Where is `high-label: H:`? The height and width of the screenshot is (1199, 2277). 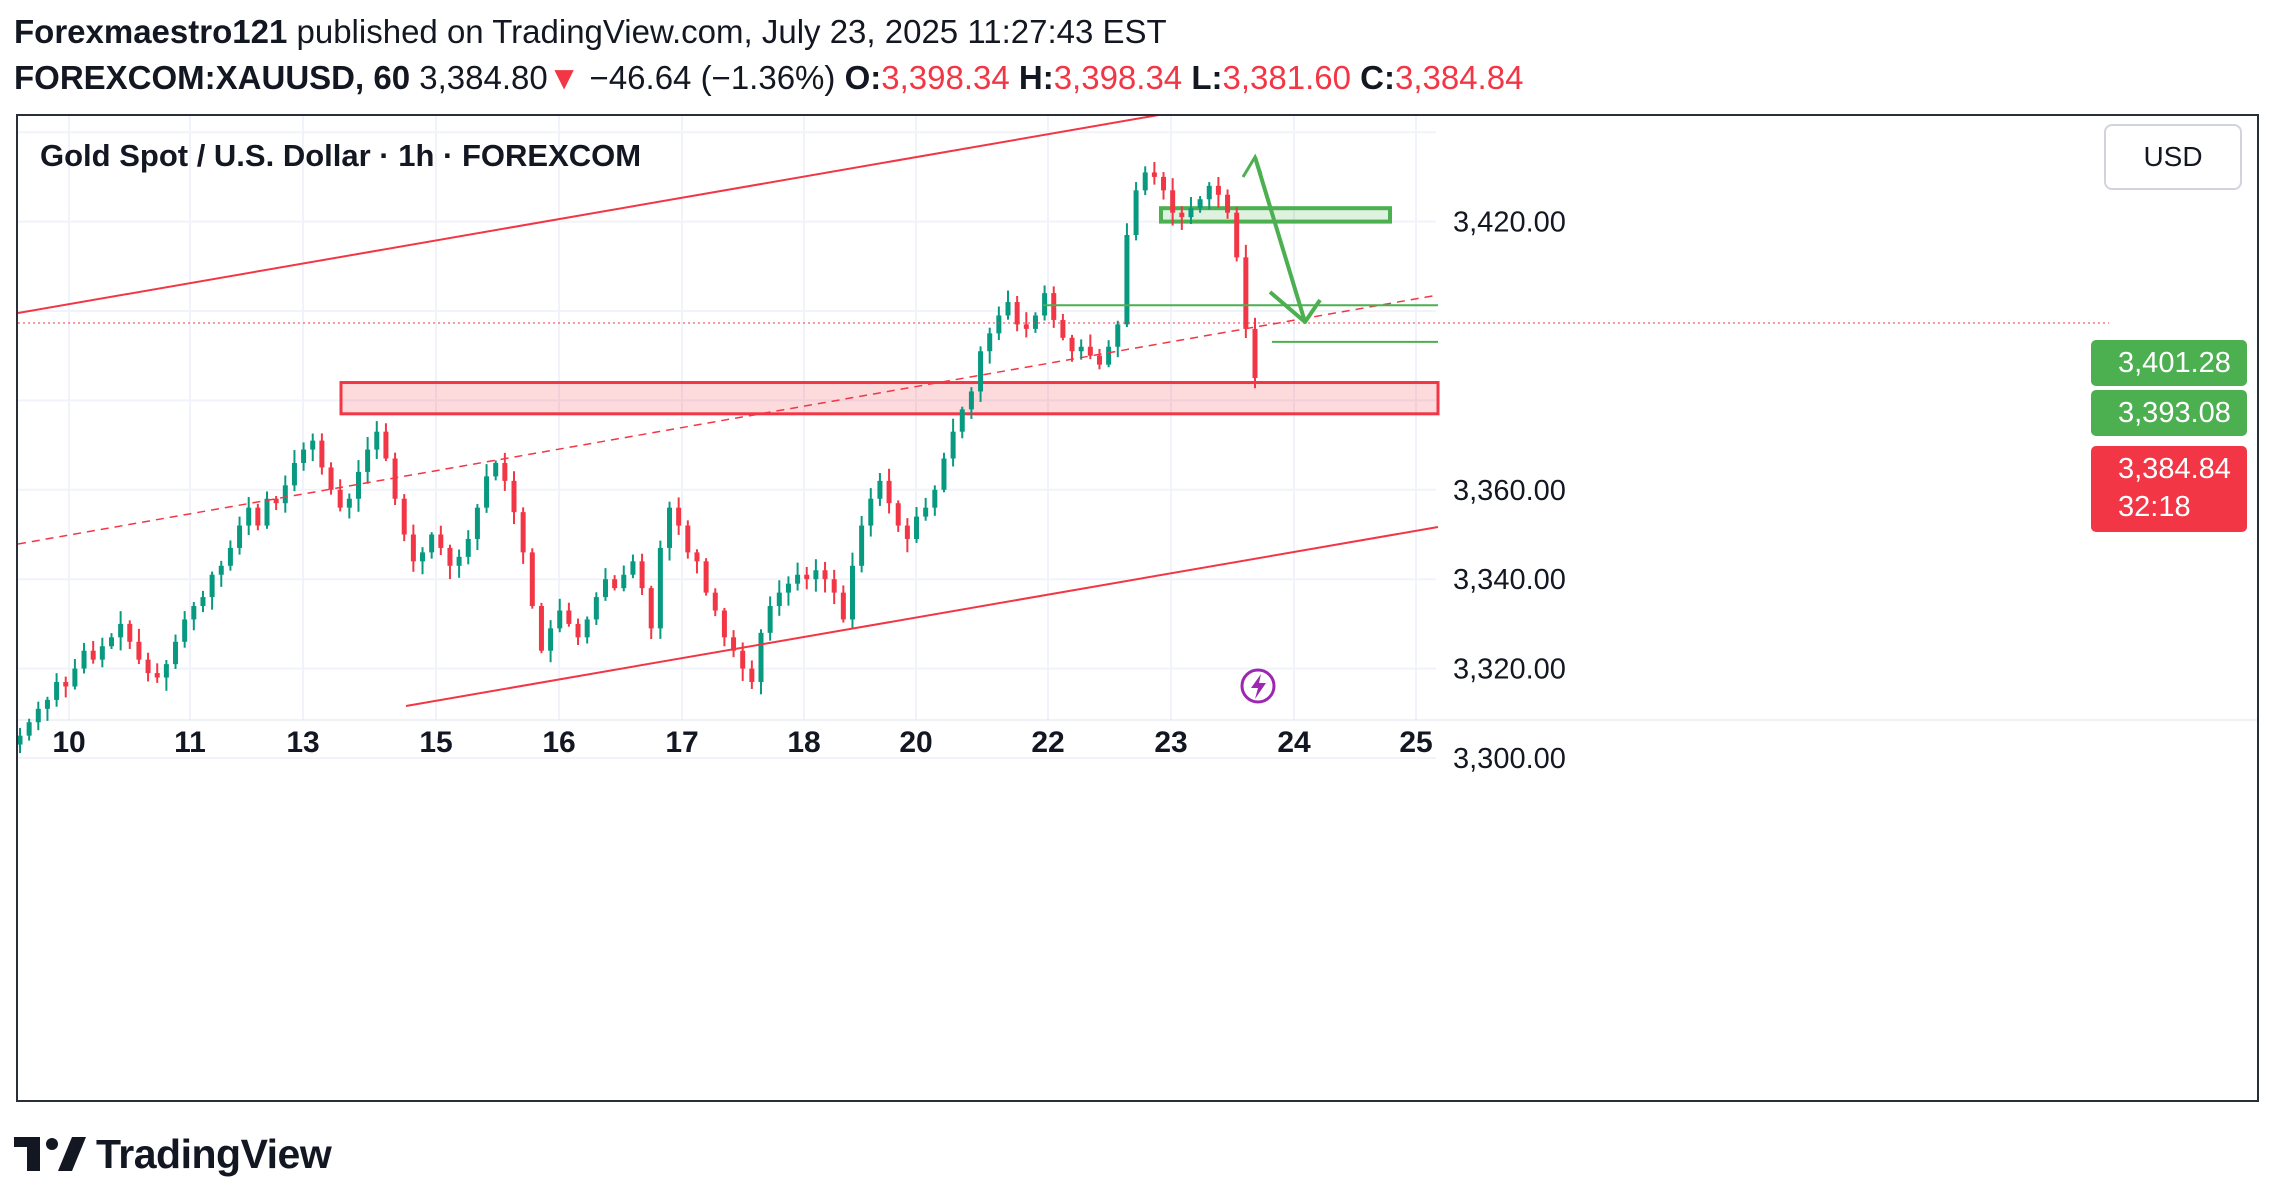 high-label: H: is located at coordinates (1036, 77).